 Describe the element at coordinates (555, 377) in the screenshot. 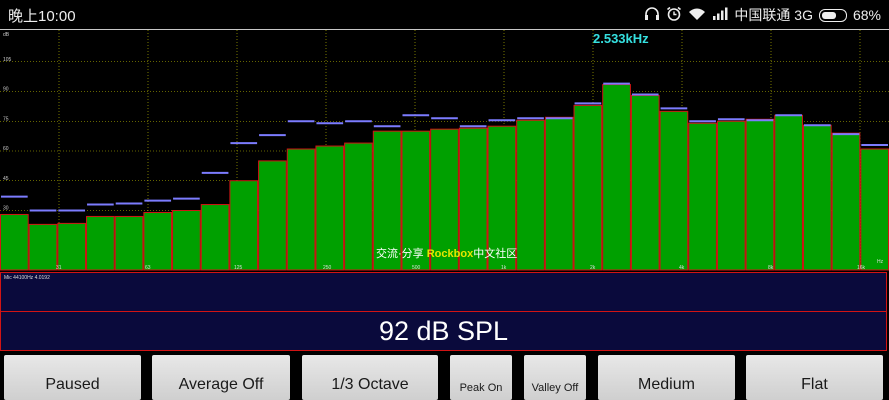

I see `valley-button: Valley Off` at that location.